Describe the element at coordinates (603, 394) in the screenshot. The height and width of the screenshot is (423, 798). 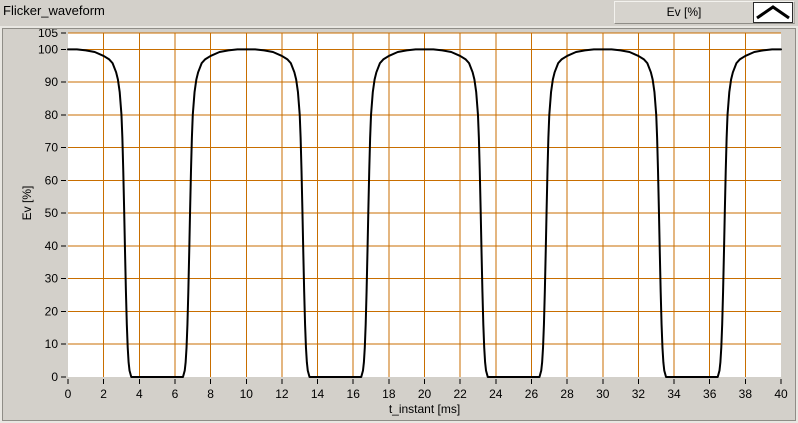
I see `x-tick-label: 30` at that location.